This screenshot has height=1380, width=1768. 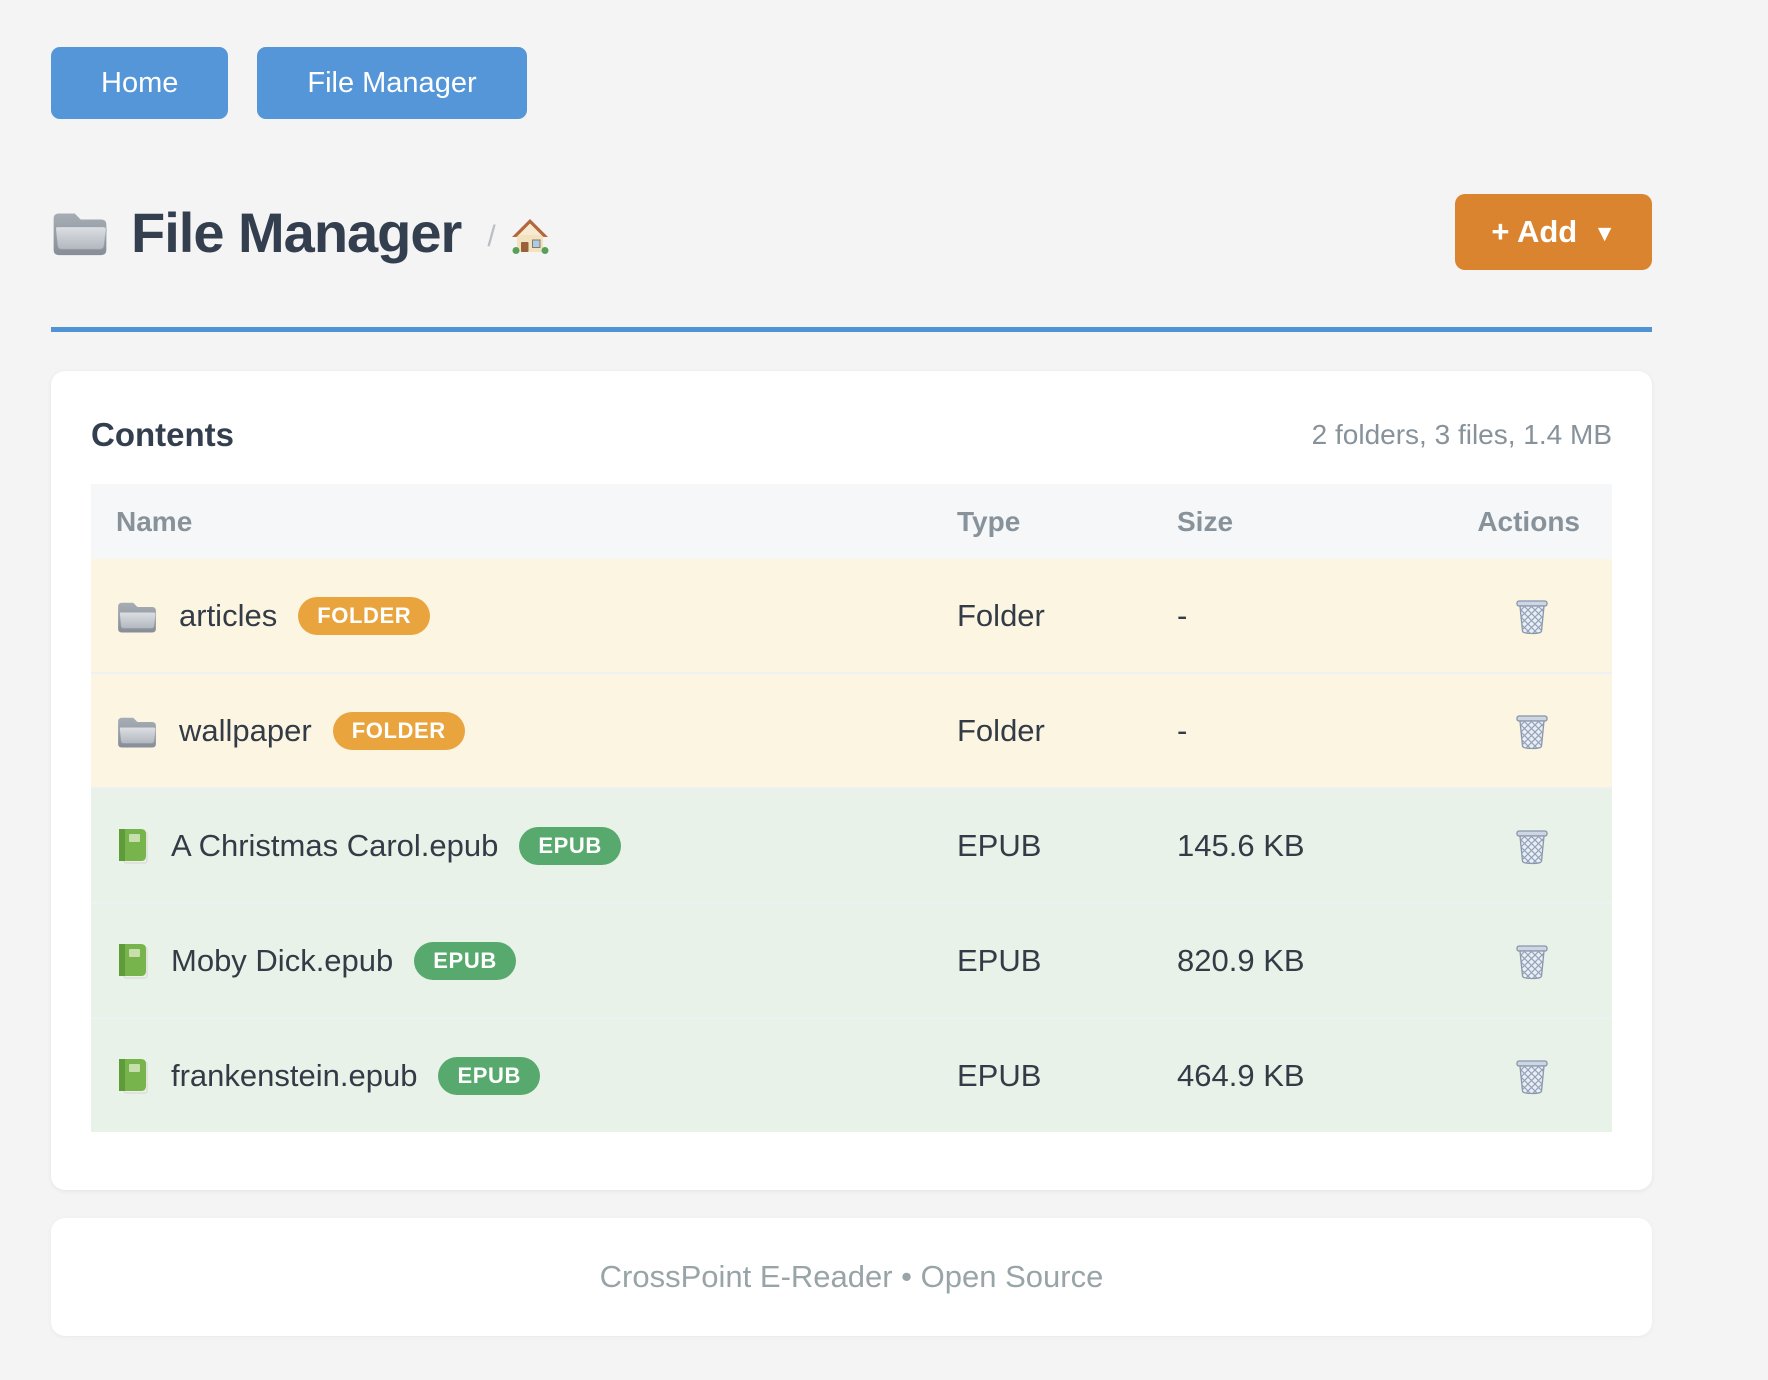 I want to click on footer-text: CrossPoint E-Reader • Open Source, so click(x=851, y=1276).